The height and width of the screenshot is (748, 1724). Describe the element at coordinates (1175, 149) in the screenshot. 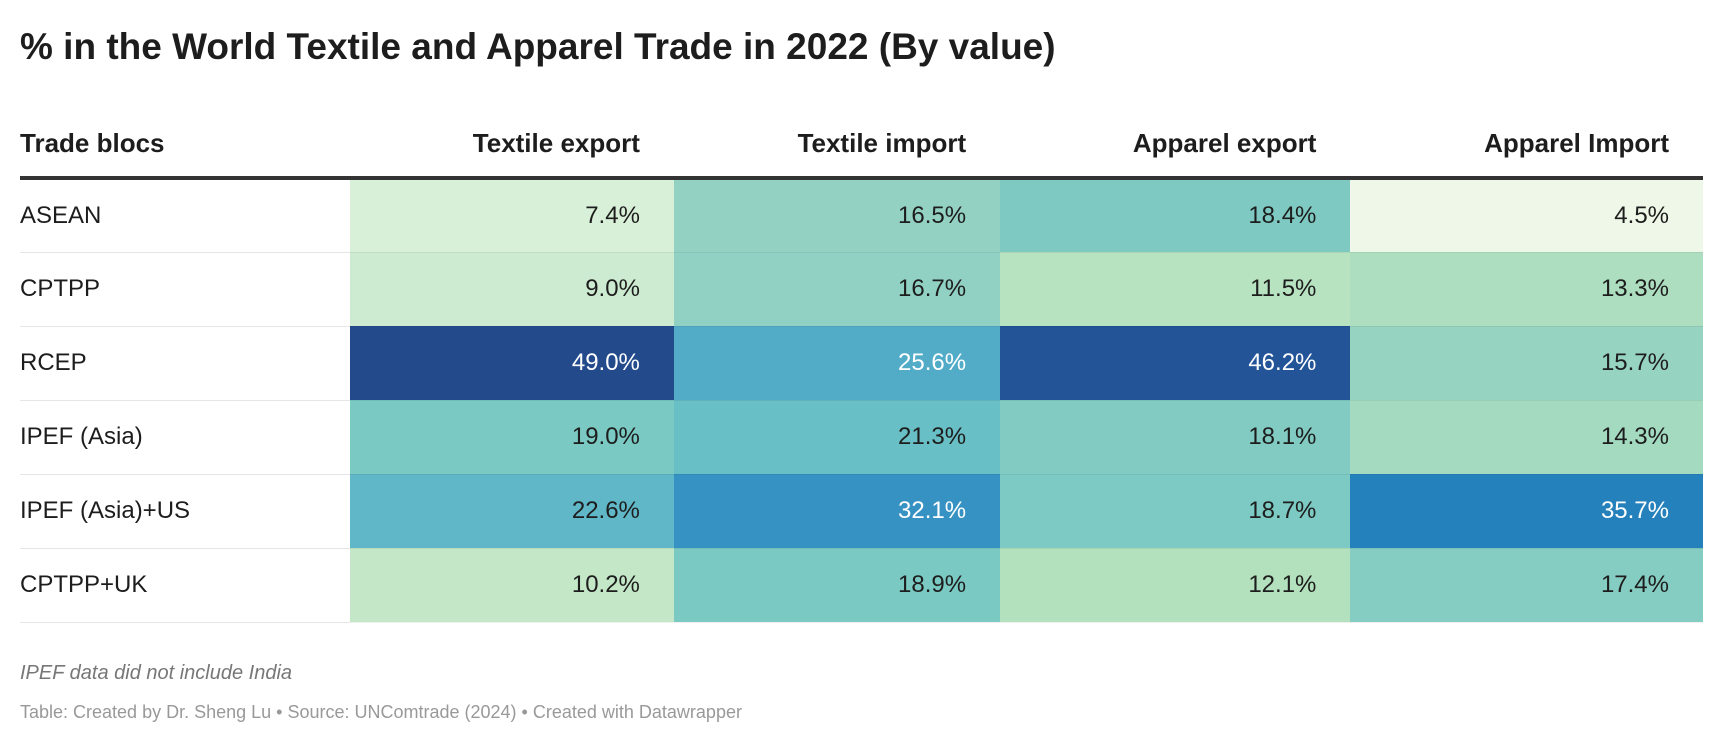

I see `column-header: Apparel export` at that location.